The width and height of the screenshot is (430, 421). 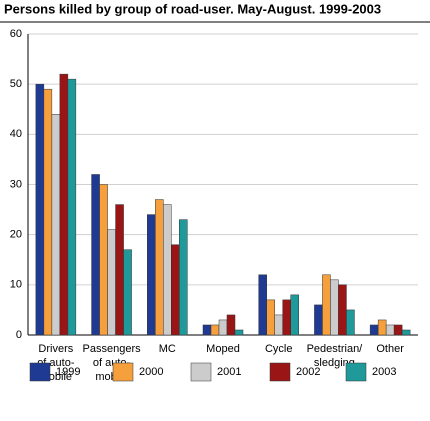 I want to click on y-tick-label: 60, so click(x=16, y=34).